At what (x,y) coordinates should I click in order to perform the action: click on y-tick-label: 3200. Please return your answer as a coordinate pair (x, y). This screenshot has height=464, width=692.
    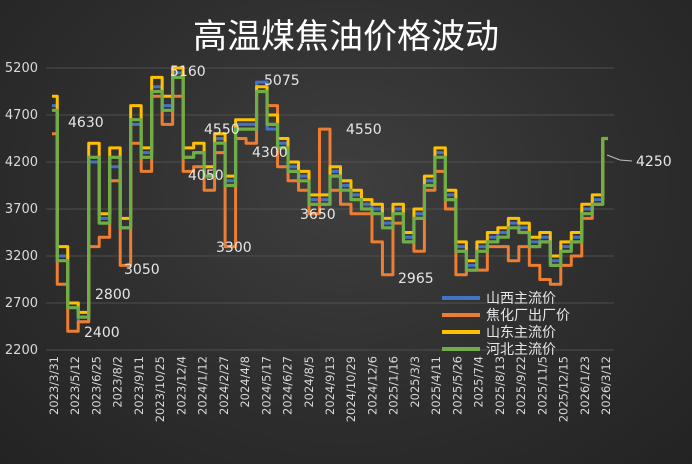
    Looking at the image, I should click on (21, 256).